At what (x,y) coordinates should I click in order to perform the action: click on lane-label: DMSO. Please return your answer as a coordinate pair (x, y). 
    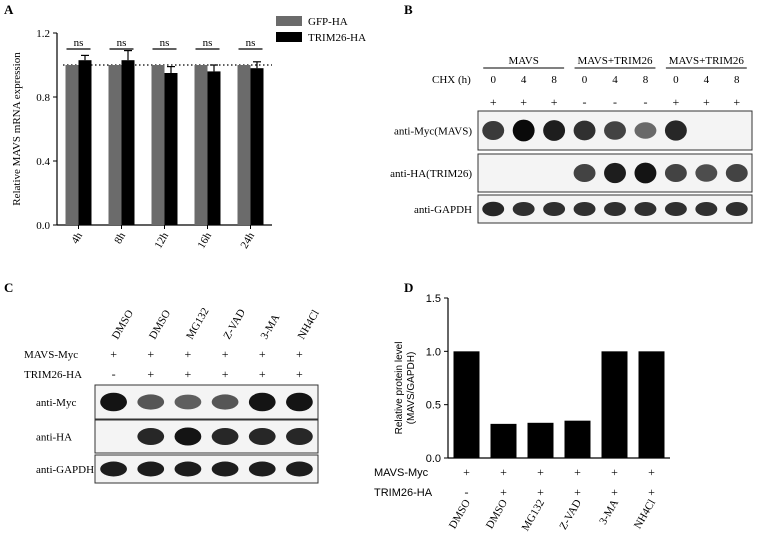
    Looking at the image, I should click on (160, 325).